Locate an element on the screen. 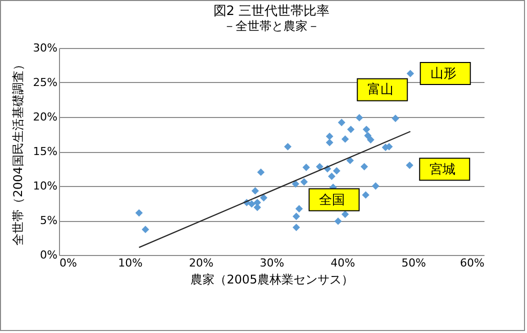 This screenshot has width=527, height=333. chart-subtitle: －全世帯と農家－ is located at coordinates (272, 26).